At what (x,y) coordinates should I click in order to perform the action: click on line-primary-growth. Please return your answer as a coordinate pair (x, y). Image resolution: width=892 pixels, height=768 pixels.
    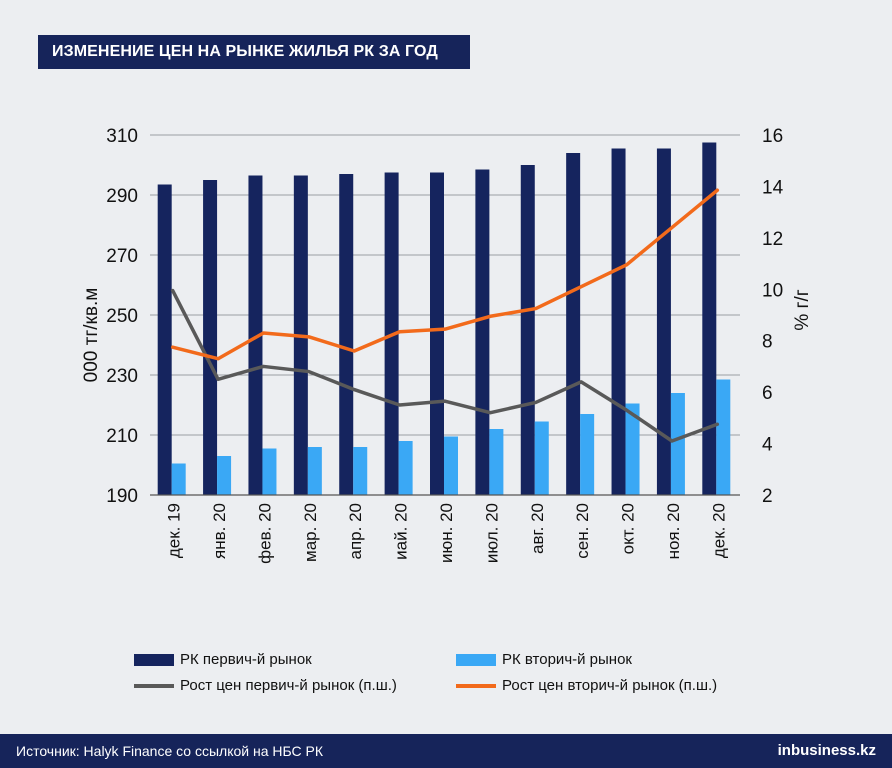
    Looking at the image, I should click on (445, 365).